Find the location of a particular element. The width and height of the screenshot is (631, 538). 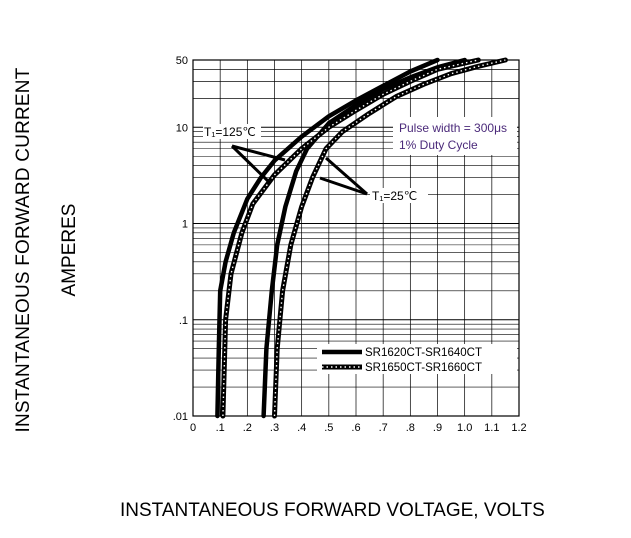

x-tick-label: .6 is located at coordinates (355, 428).